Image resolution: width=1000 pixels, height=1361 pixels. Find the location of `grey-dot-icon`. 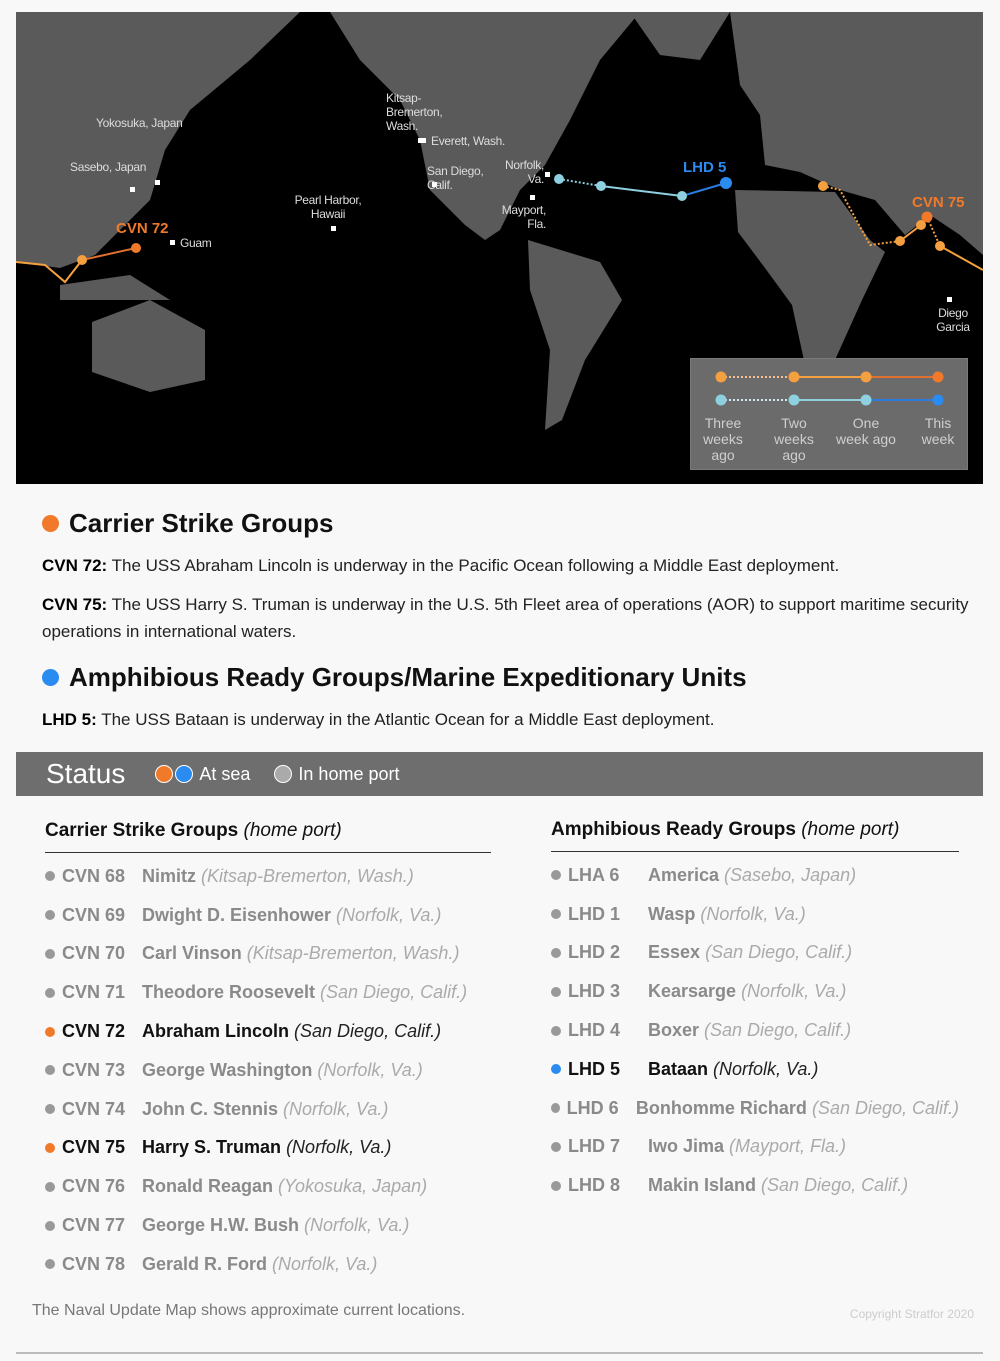

grey-dot-icon is located at coordinates (283, 774).